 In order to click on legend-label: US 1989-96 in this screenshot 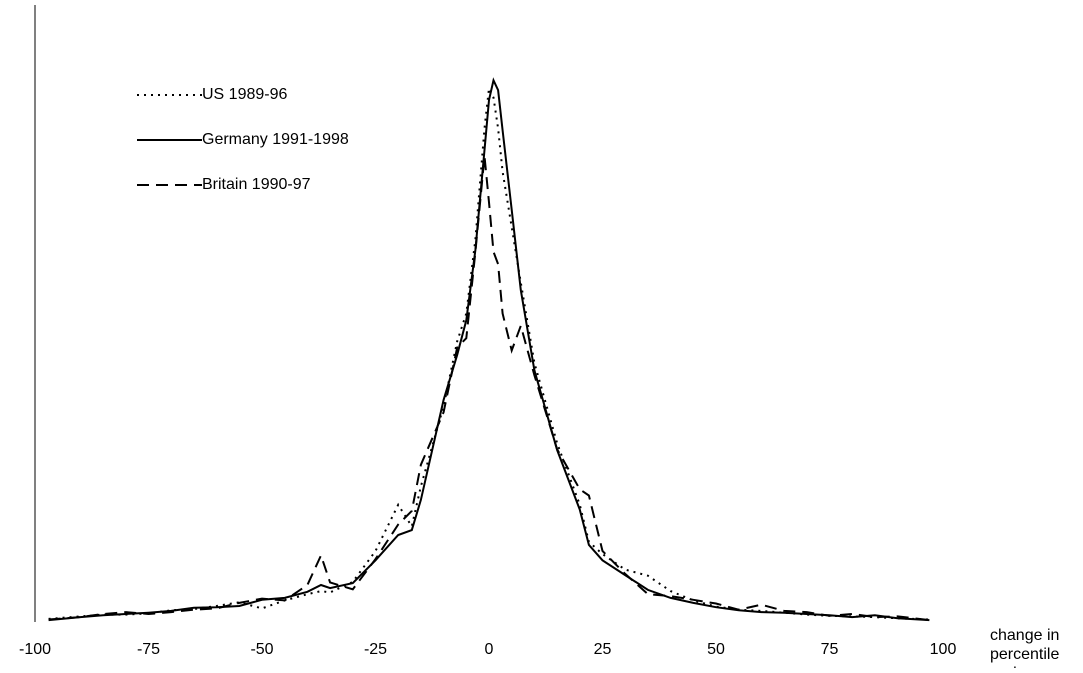, I will do `click(244, 94)`.